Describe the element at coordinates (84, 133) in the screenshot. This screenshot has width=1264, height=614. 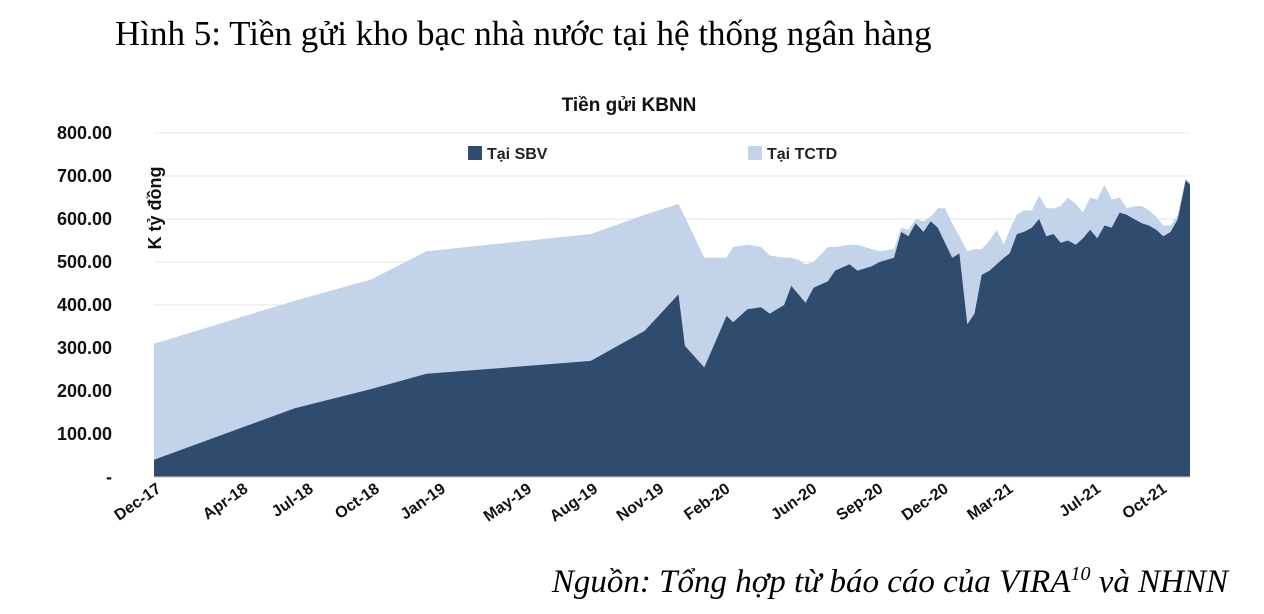
I see `y-tick-label: 800.00` at that location.